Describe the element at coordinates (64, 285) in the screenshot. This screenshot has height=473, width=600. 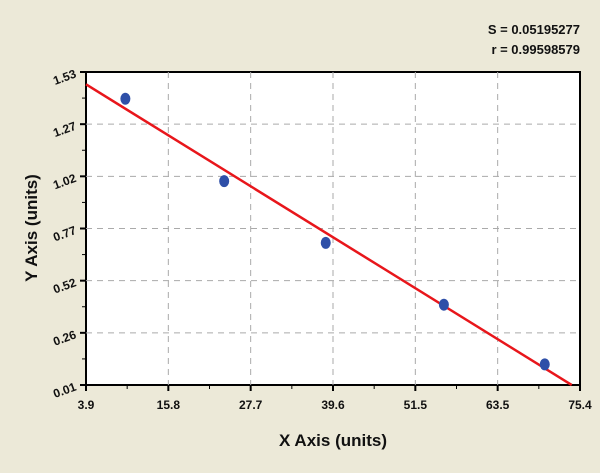
I see `y-tick-label: 0.52` at that location.